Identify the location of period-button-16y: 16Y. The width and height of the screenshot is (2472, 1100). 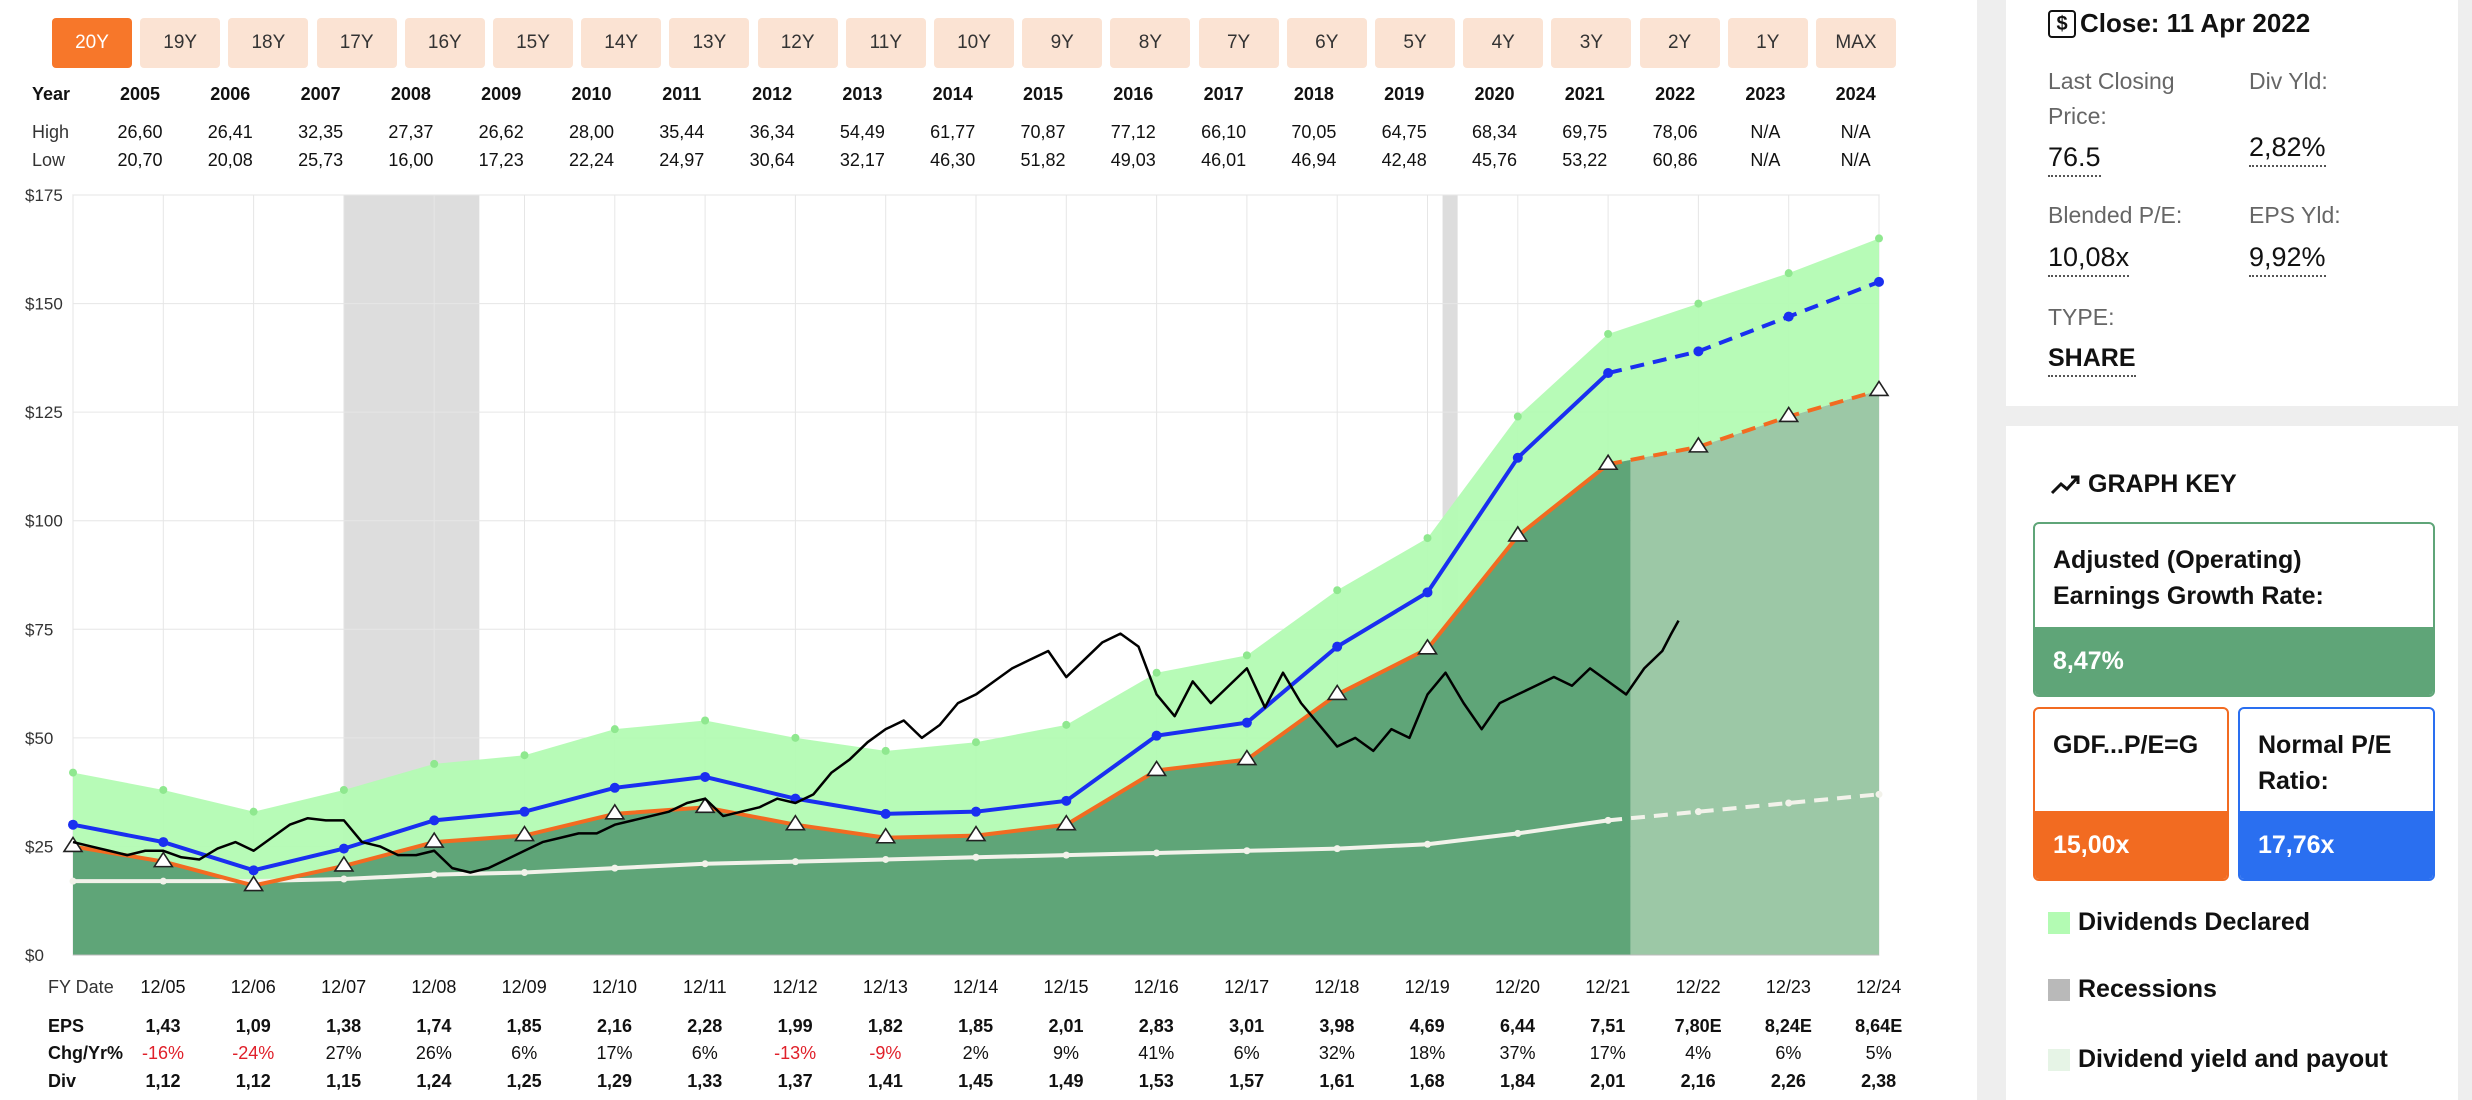
(444, 43).